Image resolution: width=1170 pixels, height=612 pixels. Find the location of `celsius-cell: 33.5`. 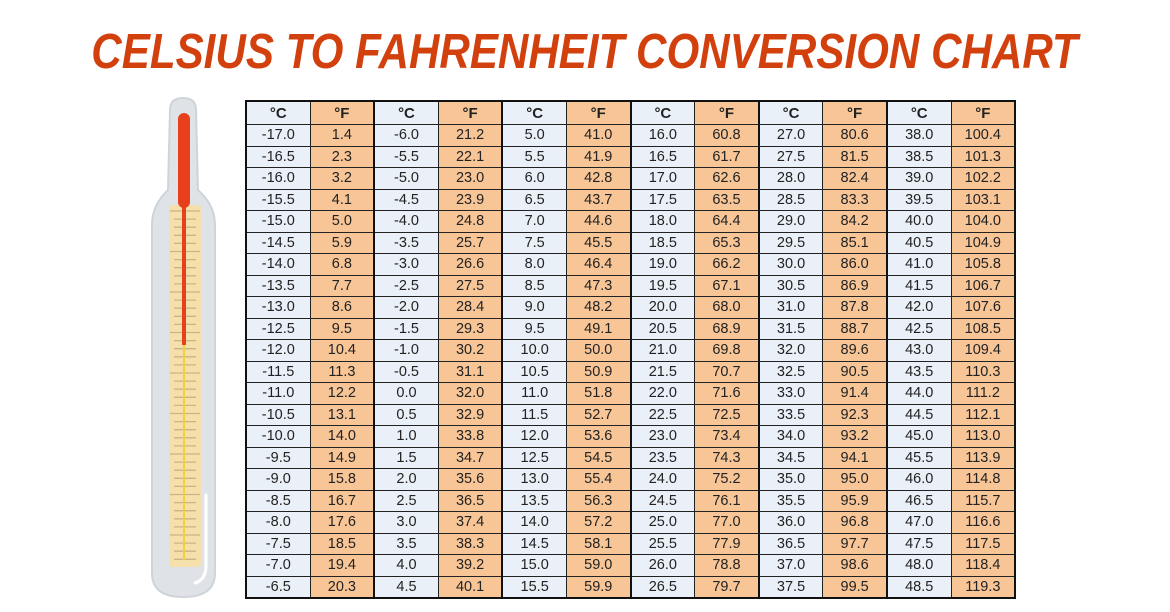

celsius-cell: 33.5 is located at coordinates (791, 414).